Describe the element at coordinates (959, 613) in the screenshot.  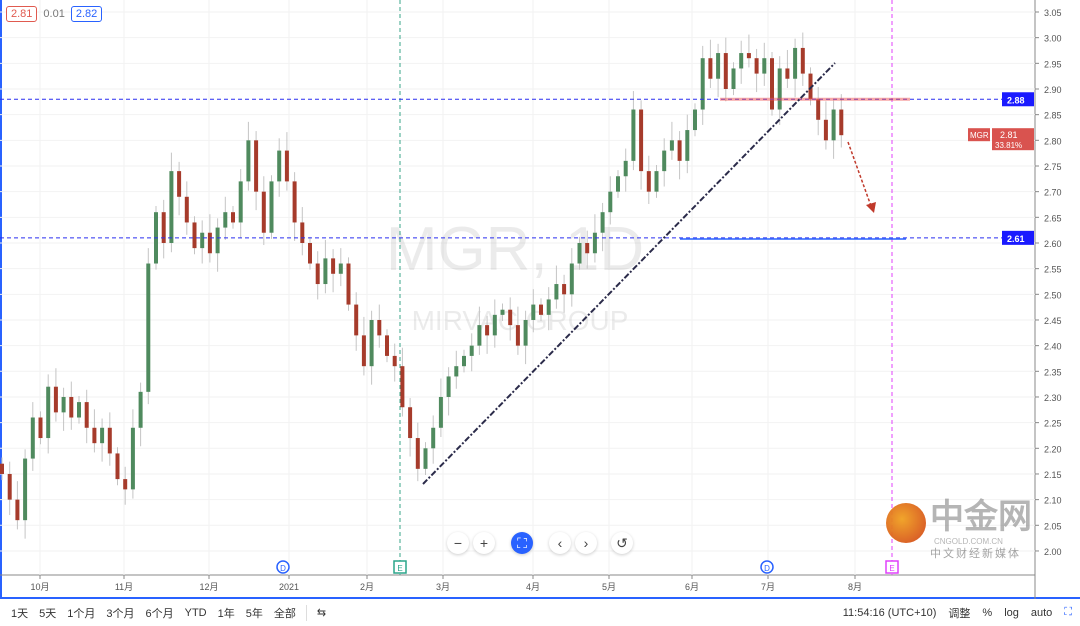
I see `adjust-toggle: 调整` at that location.